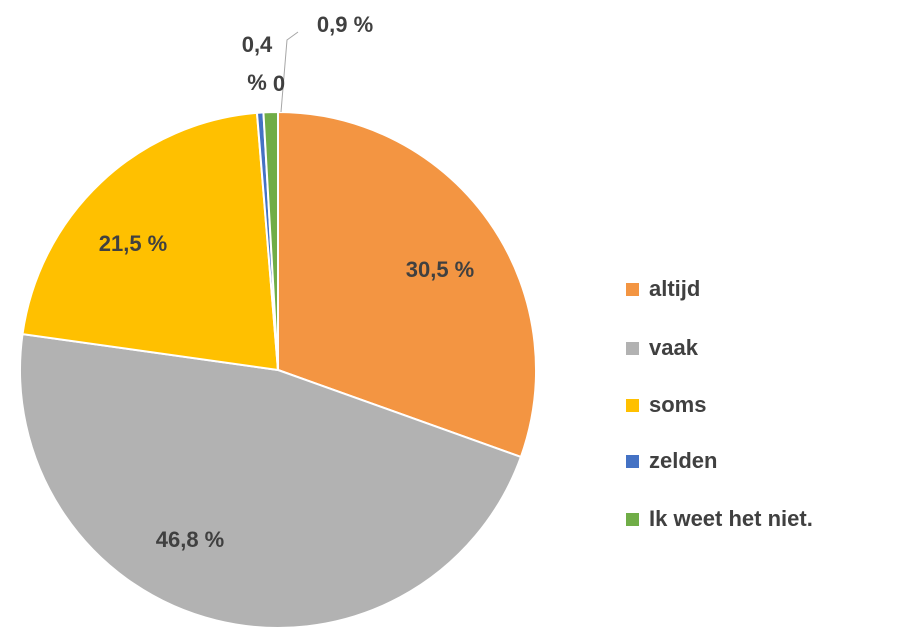 Image resolution: width=899 pixels, height=628 pixels. What do you see at coordinates (673, 347) in the screenshot?
I see `legend-label: vaak` at bounding box center [673, 347].